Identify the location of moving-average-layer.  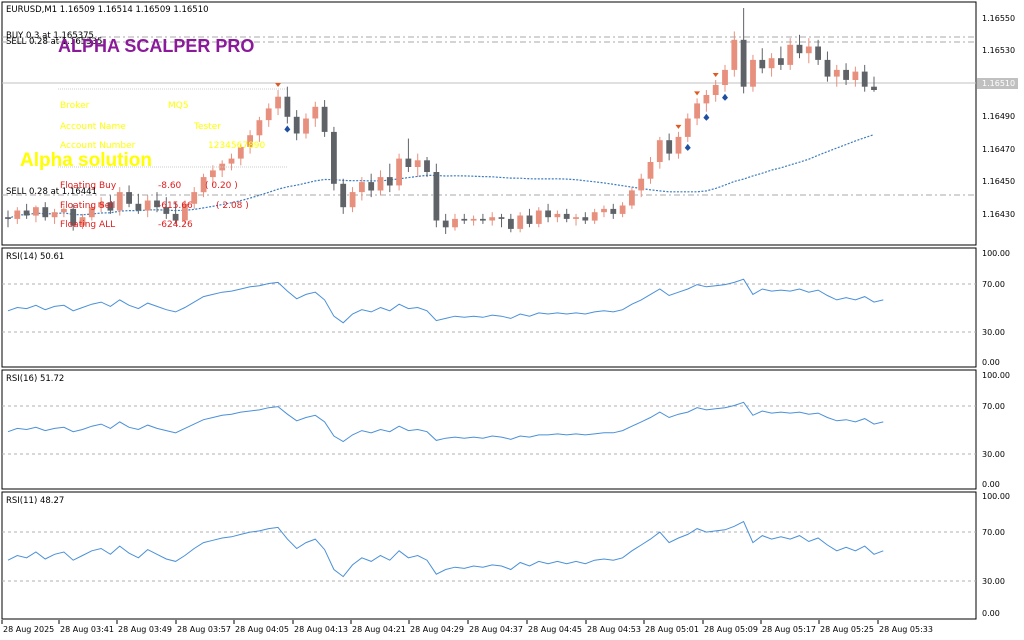
(441, 177).